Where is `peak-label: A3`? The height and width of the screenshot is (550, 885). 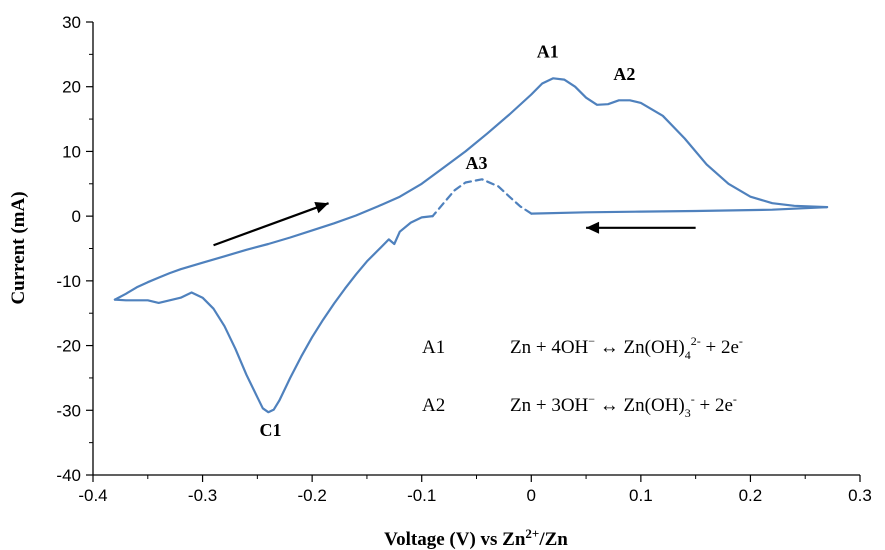 peak-label: A3 is located at coordinates (477, 163).